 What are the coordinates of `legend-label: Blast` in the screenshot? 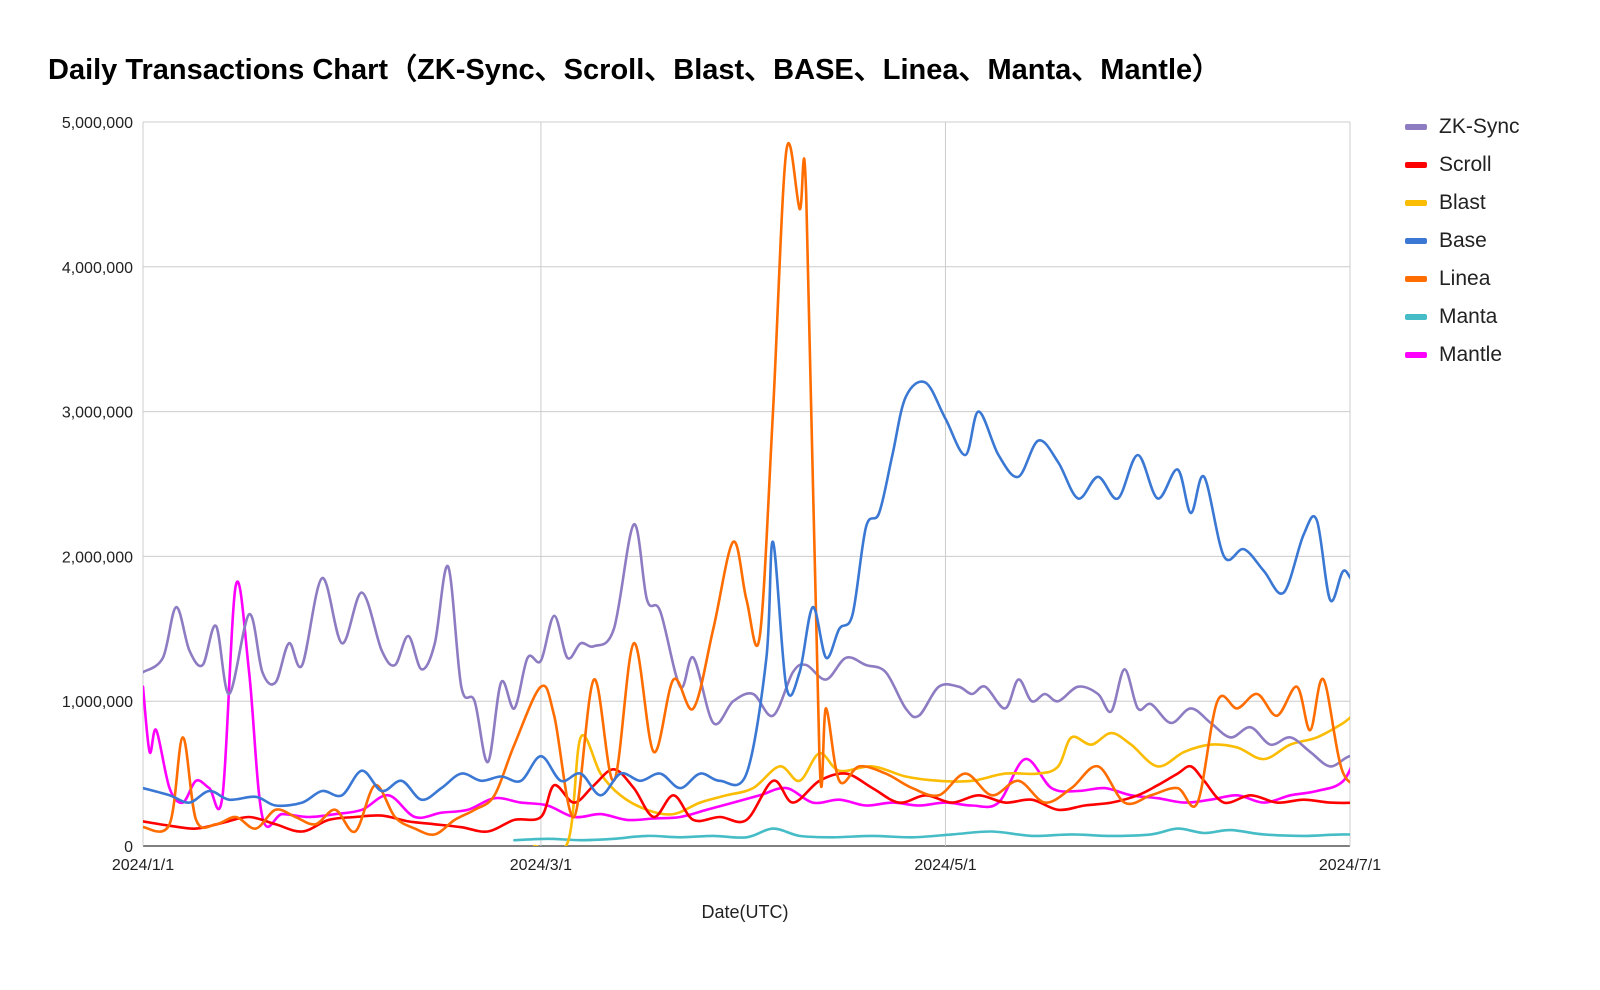 It's located at (1462, 202).